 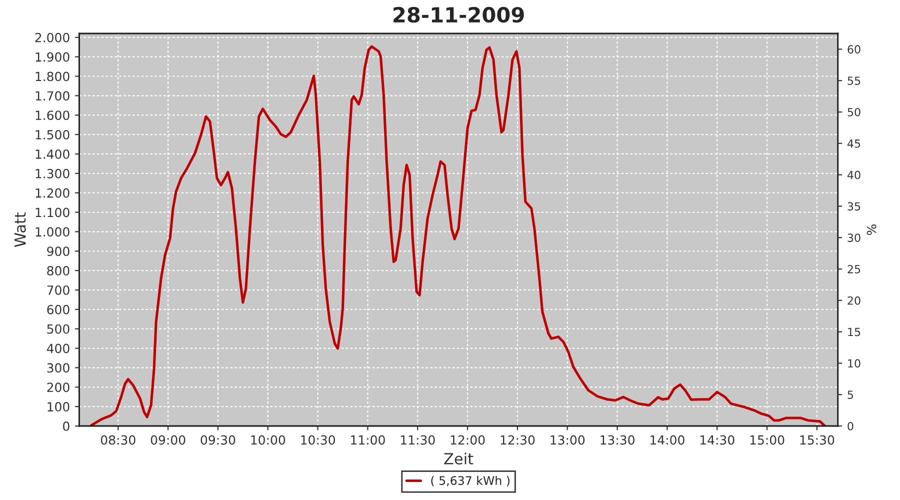 What do you see at coordinates (854, 238) in the screenshot?
I see `y2-tick-label: 30` at bounding box center [854, 238].